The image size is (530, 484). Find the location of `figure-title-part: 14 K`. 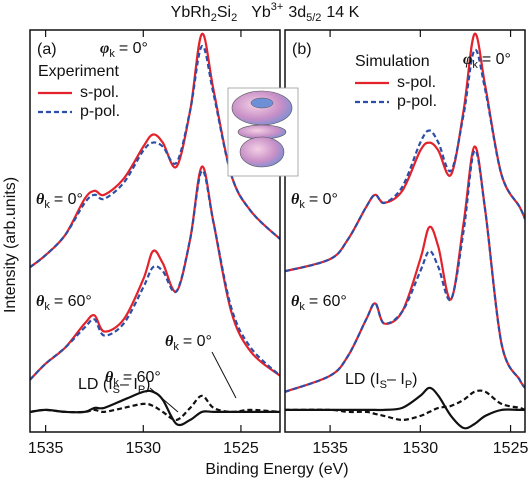

figure-title-part: 14 K is located at coordinates (342, 12).